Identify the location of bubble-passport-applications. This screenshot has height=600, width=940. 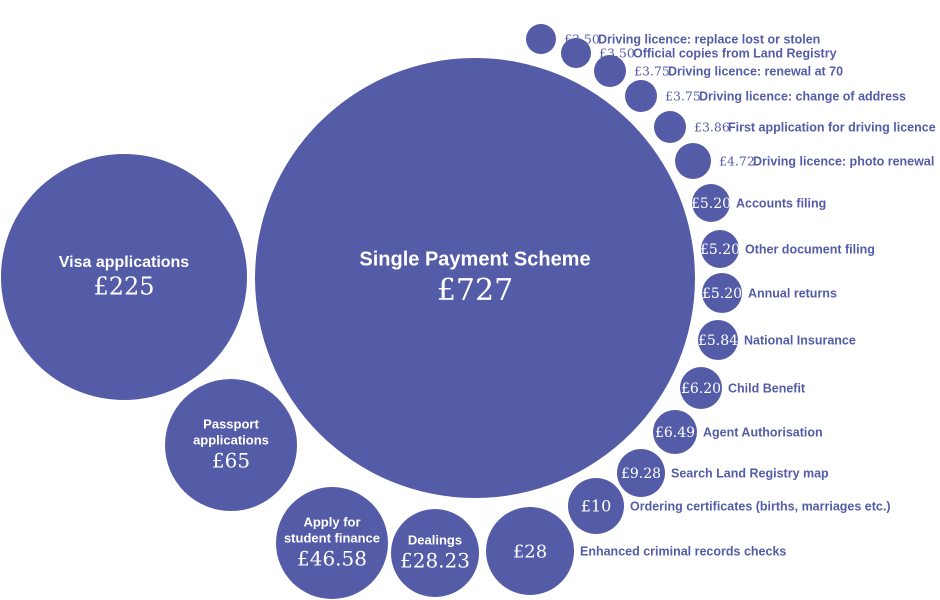
(231, 445).